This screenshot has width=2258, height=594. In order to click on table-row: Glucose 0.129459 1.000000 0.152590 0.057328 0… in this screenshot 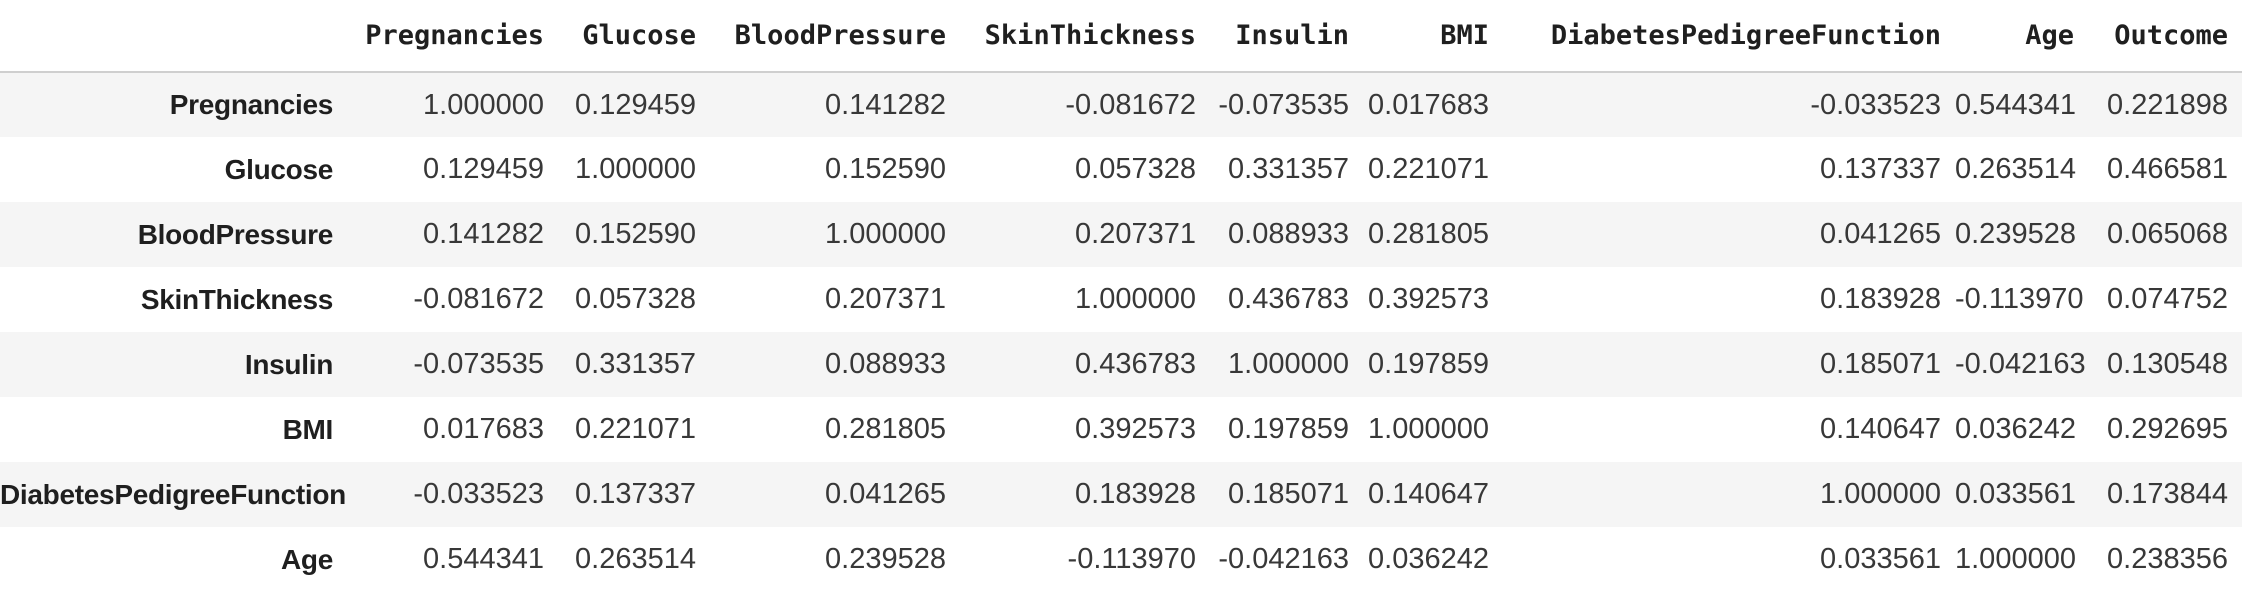, I will do `click(1121, 169)`.